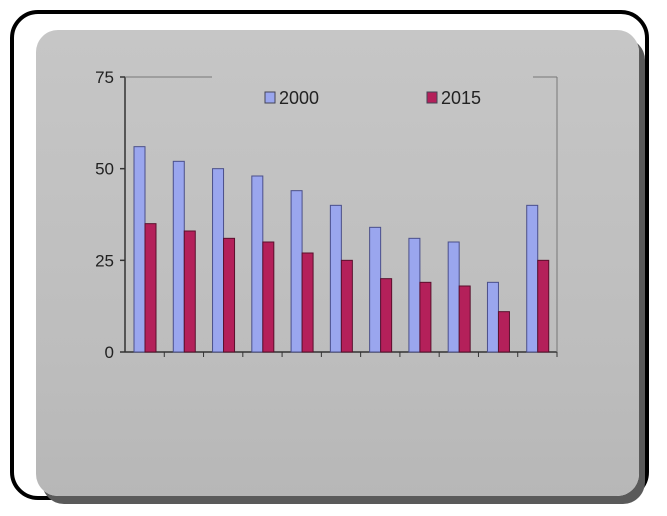 This screenshot has height=516, width=667. I want to click on legend-swatch-2000, so click(270, 97).